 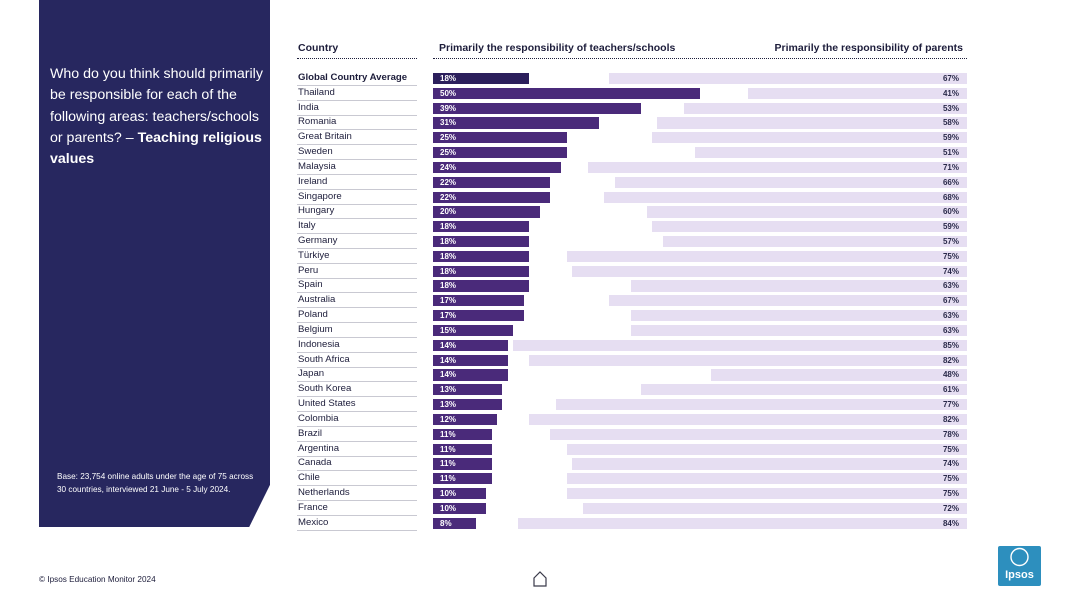 What do you see at coordinates (317, 166) in the screenshot?
I see `country-label: Malaysia` at bounding box center [317, 166].